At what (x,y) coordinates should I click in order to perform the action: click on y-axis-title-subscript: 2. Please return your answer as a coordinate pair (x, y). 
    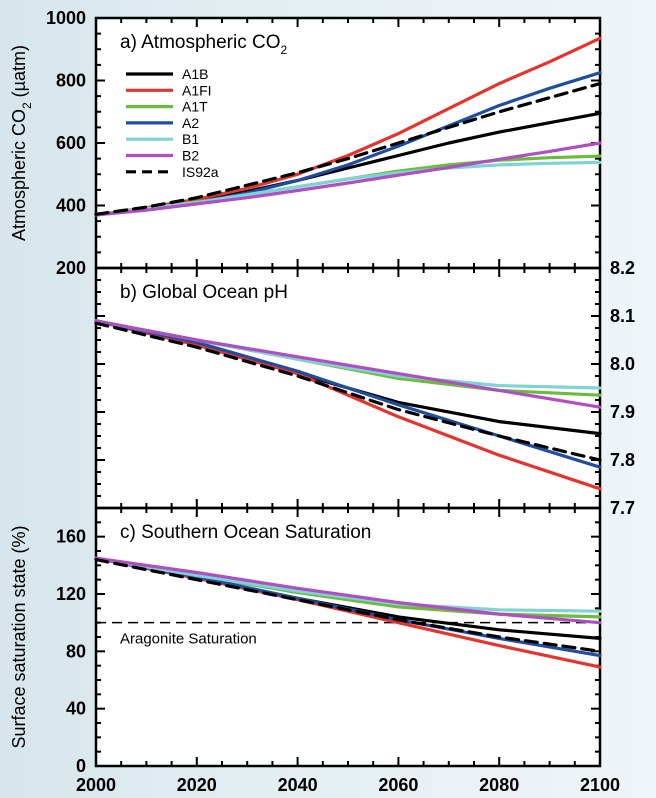
    Looking at the image, I should click on (27, 105).